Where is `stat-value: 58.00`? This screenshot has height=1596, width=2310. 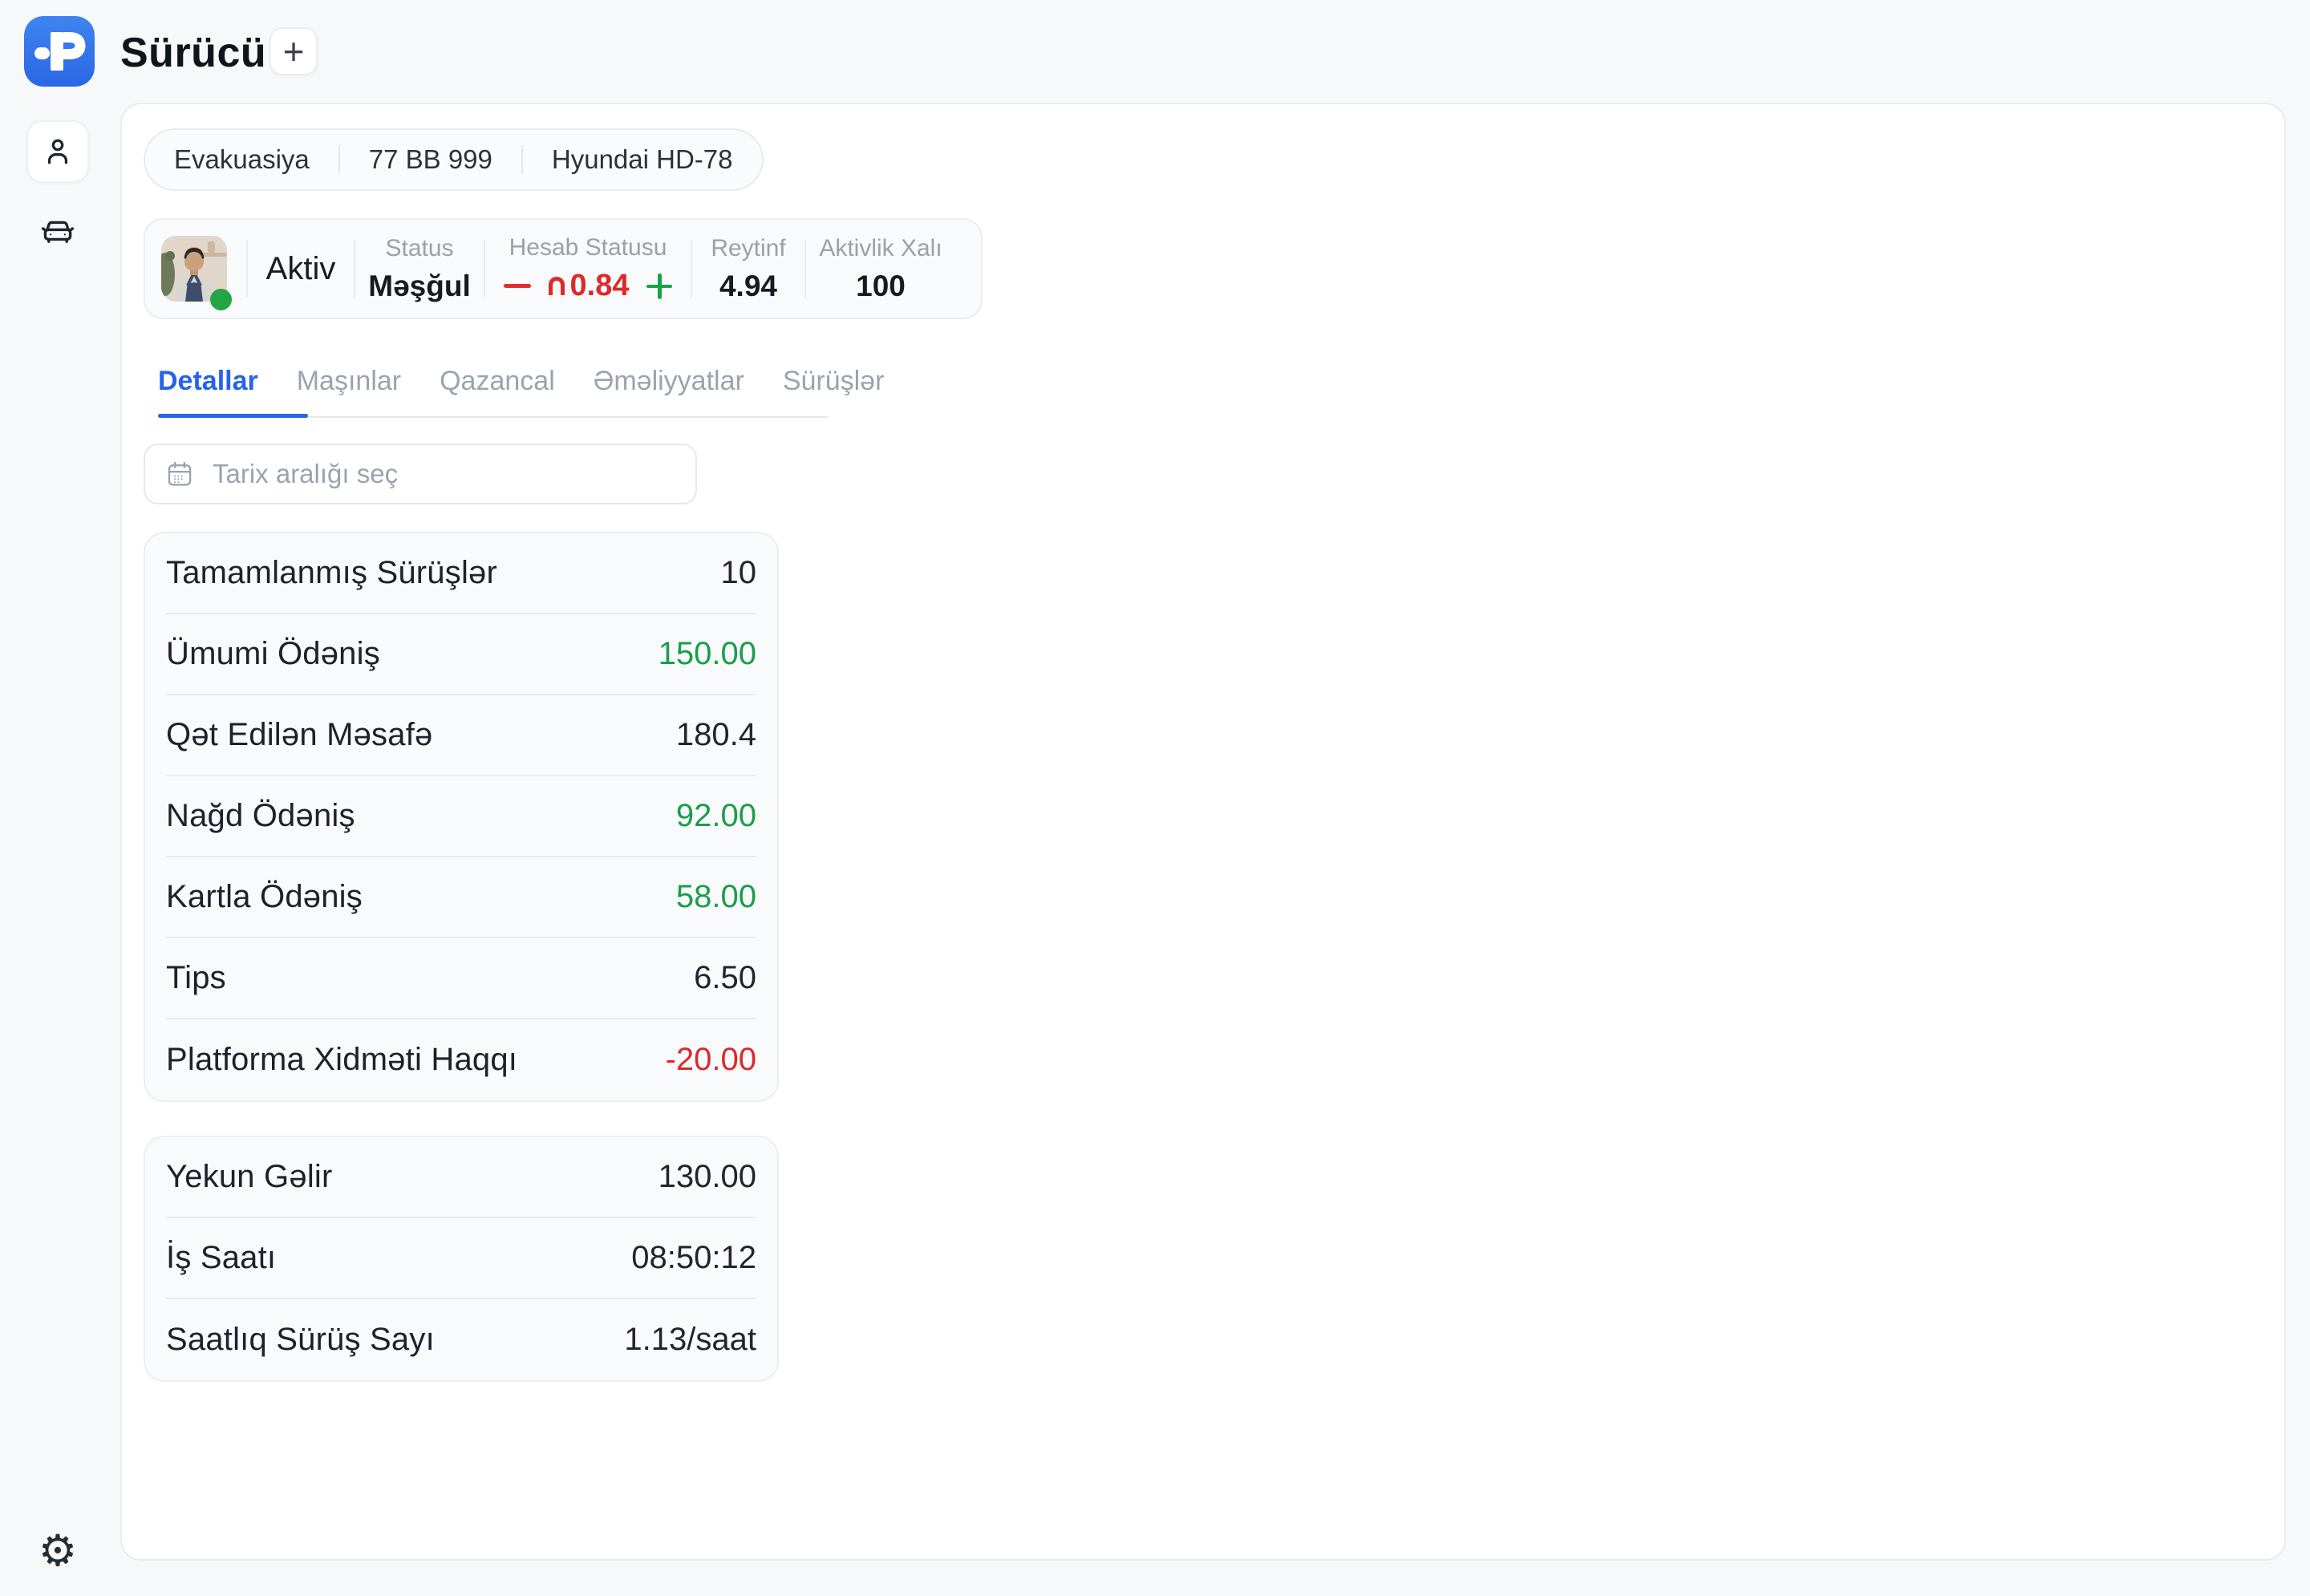 stat-value: 58.00 is located at coordinates (715, 897).